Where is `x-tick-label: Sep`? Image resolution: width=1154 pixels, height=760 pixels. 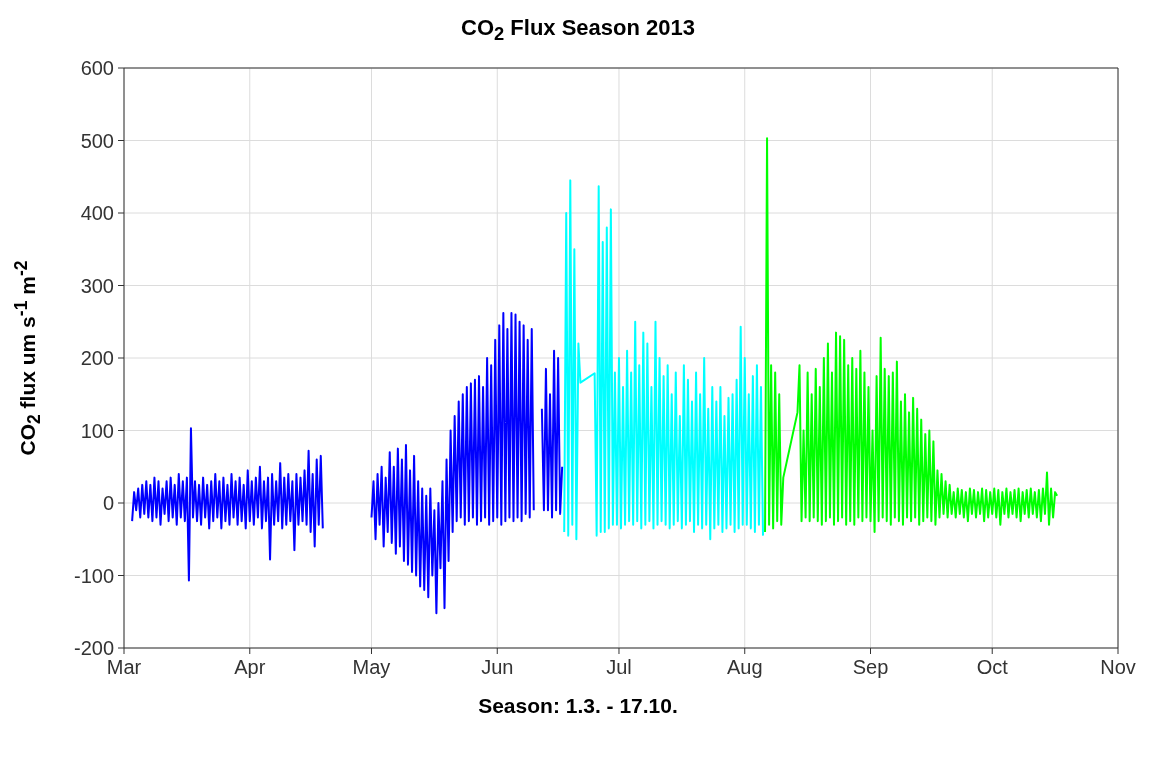
x-tick-label: Sep is located at coordinates (870, 667).